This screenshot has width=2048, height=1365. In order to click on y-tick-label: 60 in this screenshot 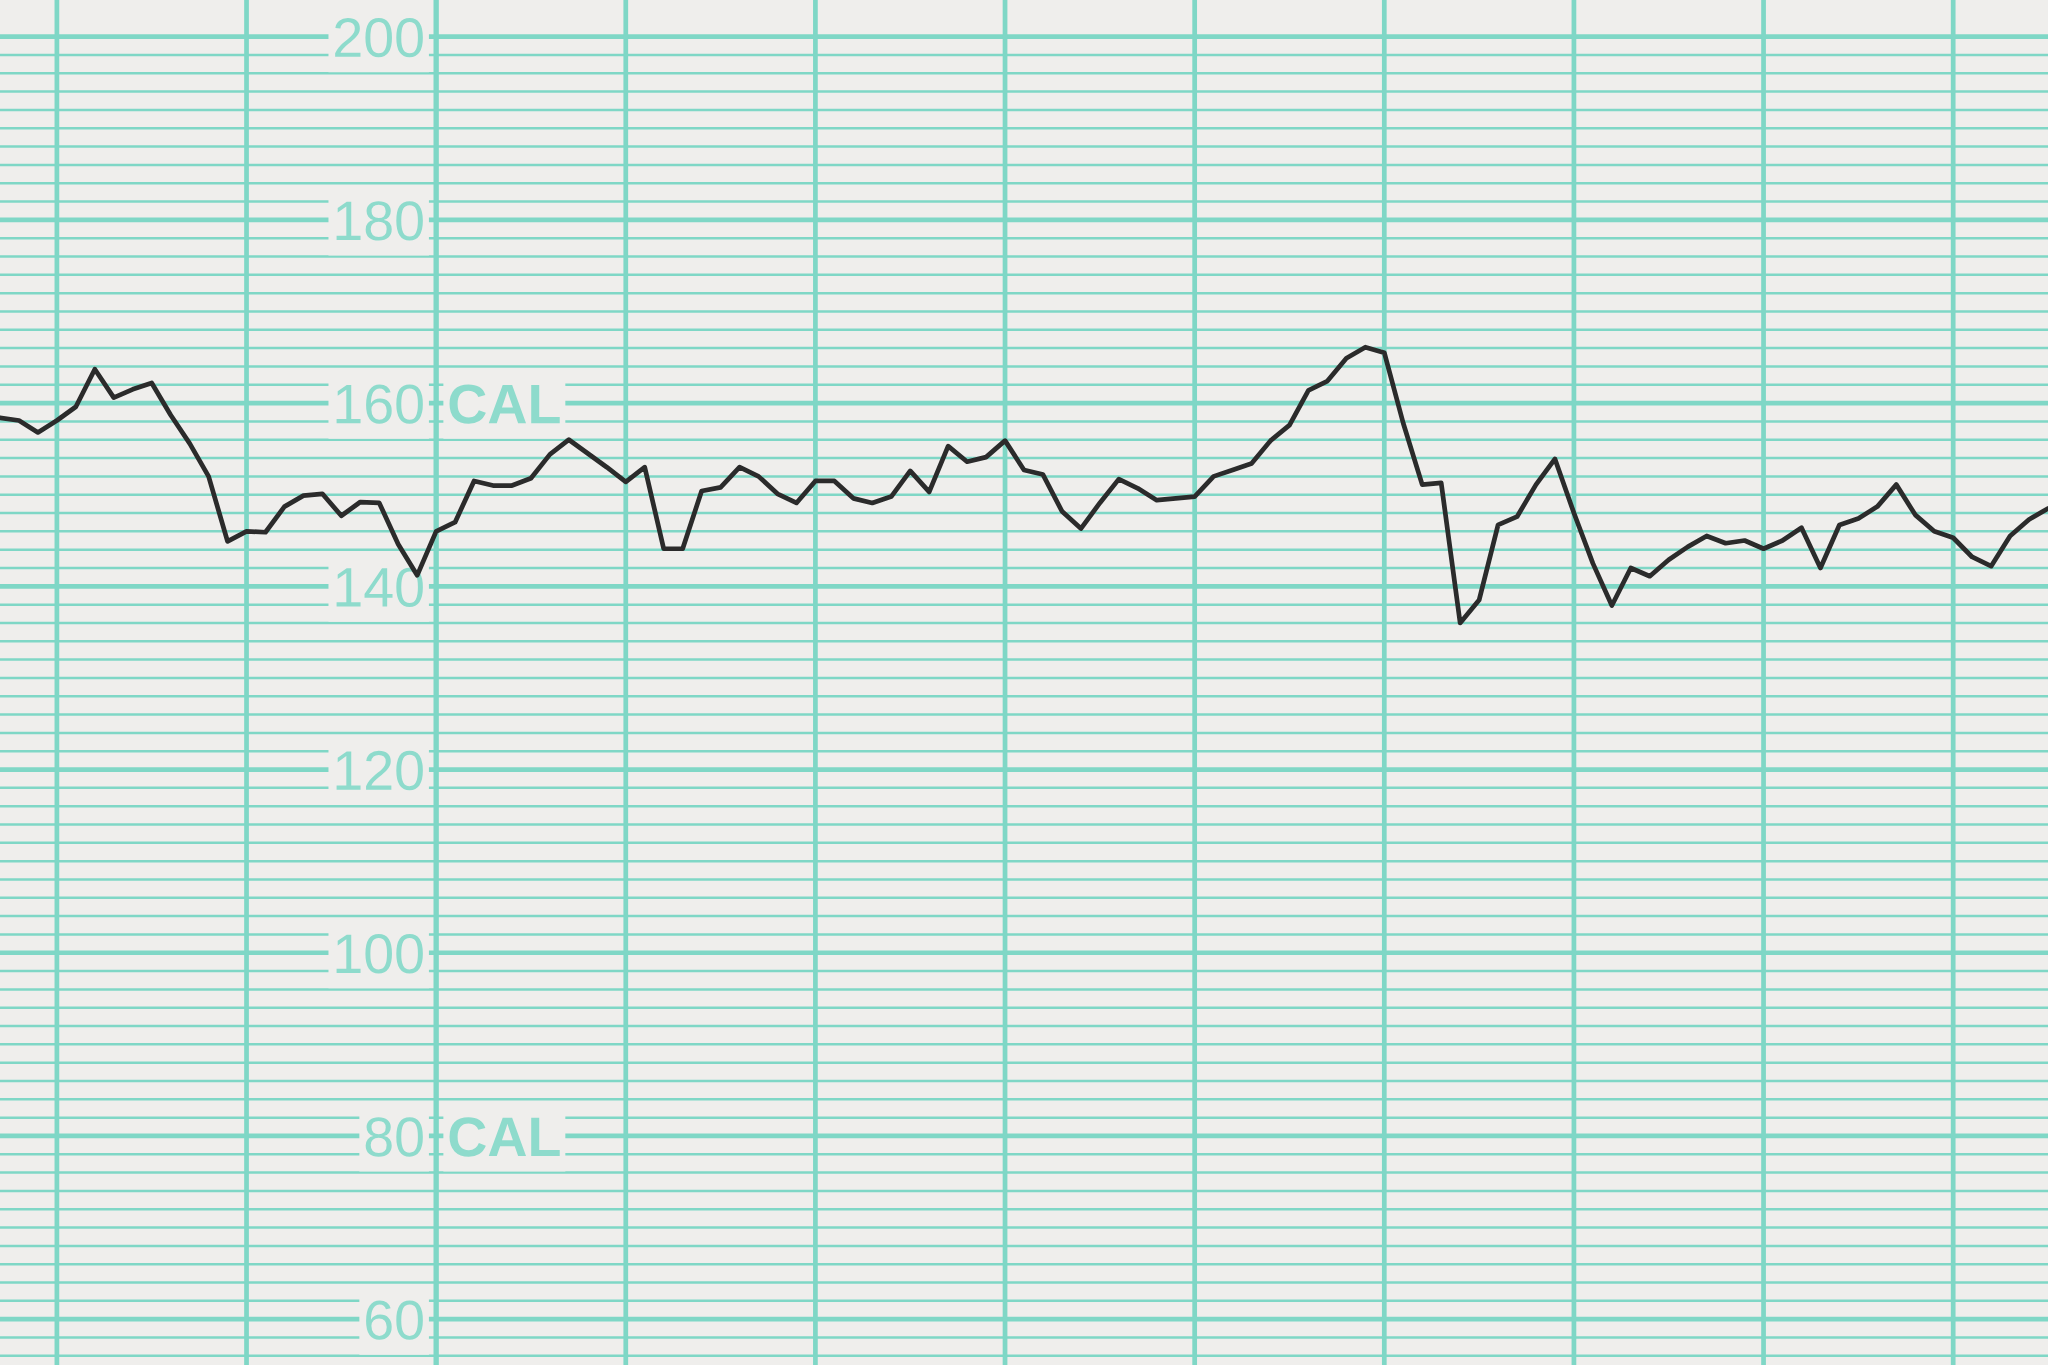, I will do `click(394, 1320)`.